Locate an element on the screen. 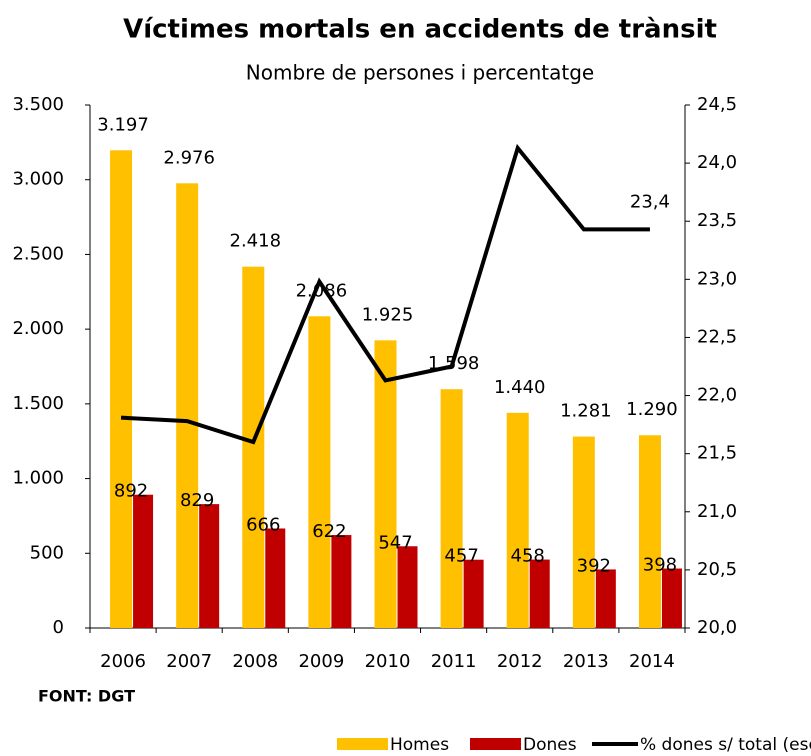  y-tick-label: 2.500 is located at coordinates (38, 253).